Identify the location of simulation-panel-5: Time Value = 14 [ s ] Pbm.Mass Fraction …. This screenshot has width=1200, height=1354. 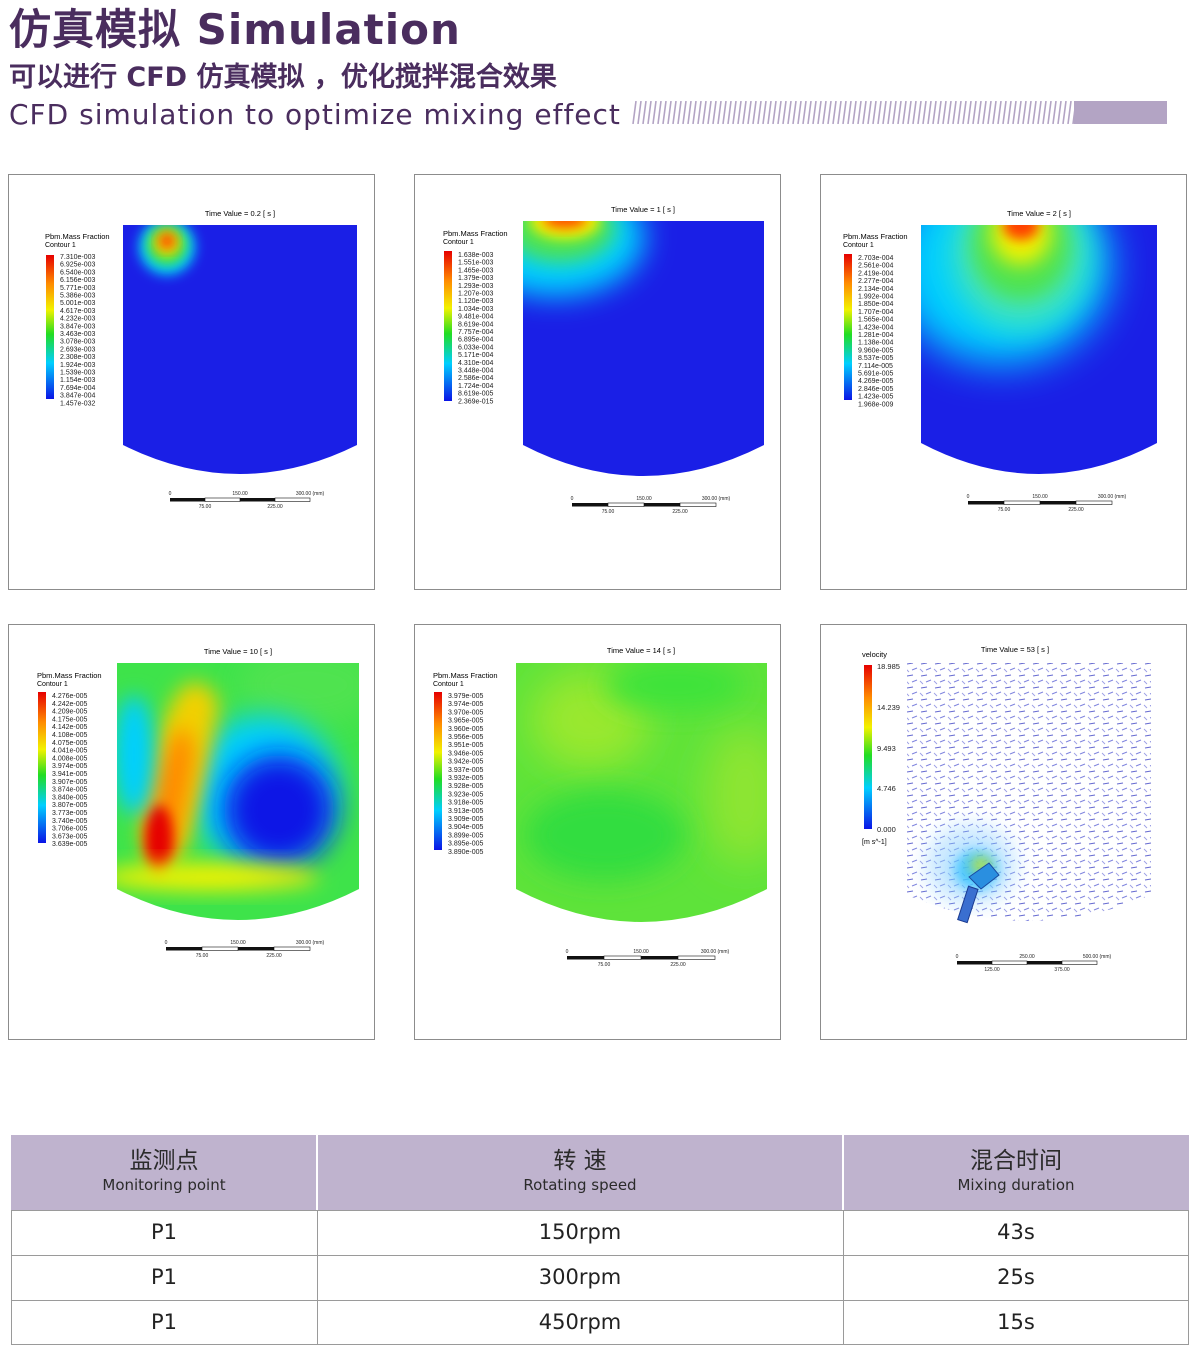
(597, 832).